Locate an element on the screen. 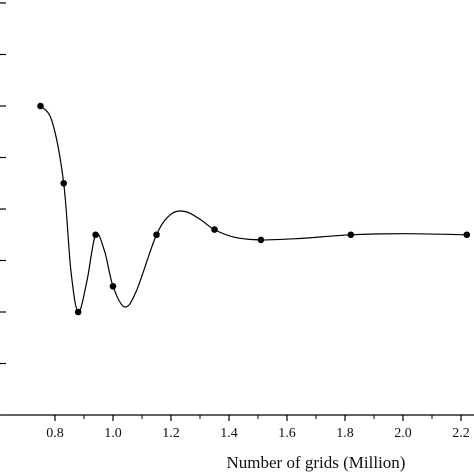  x-tick-label-7: 2.2 is located at coordinates (461, 433).